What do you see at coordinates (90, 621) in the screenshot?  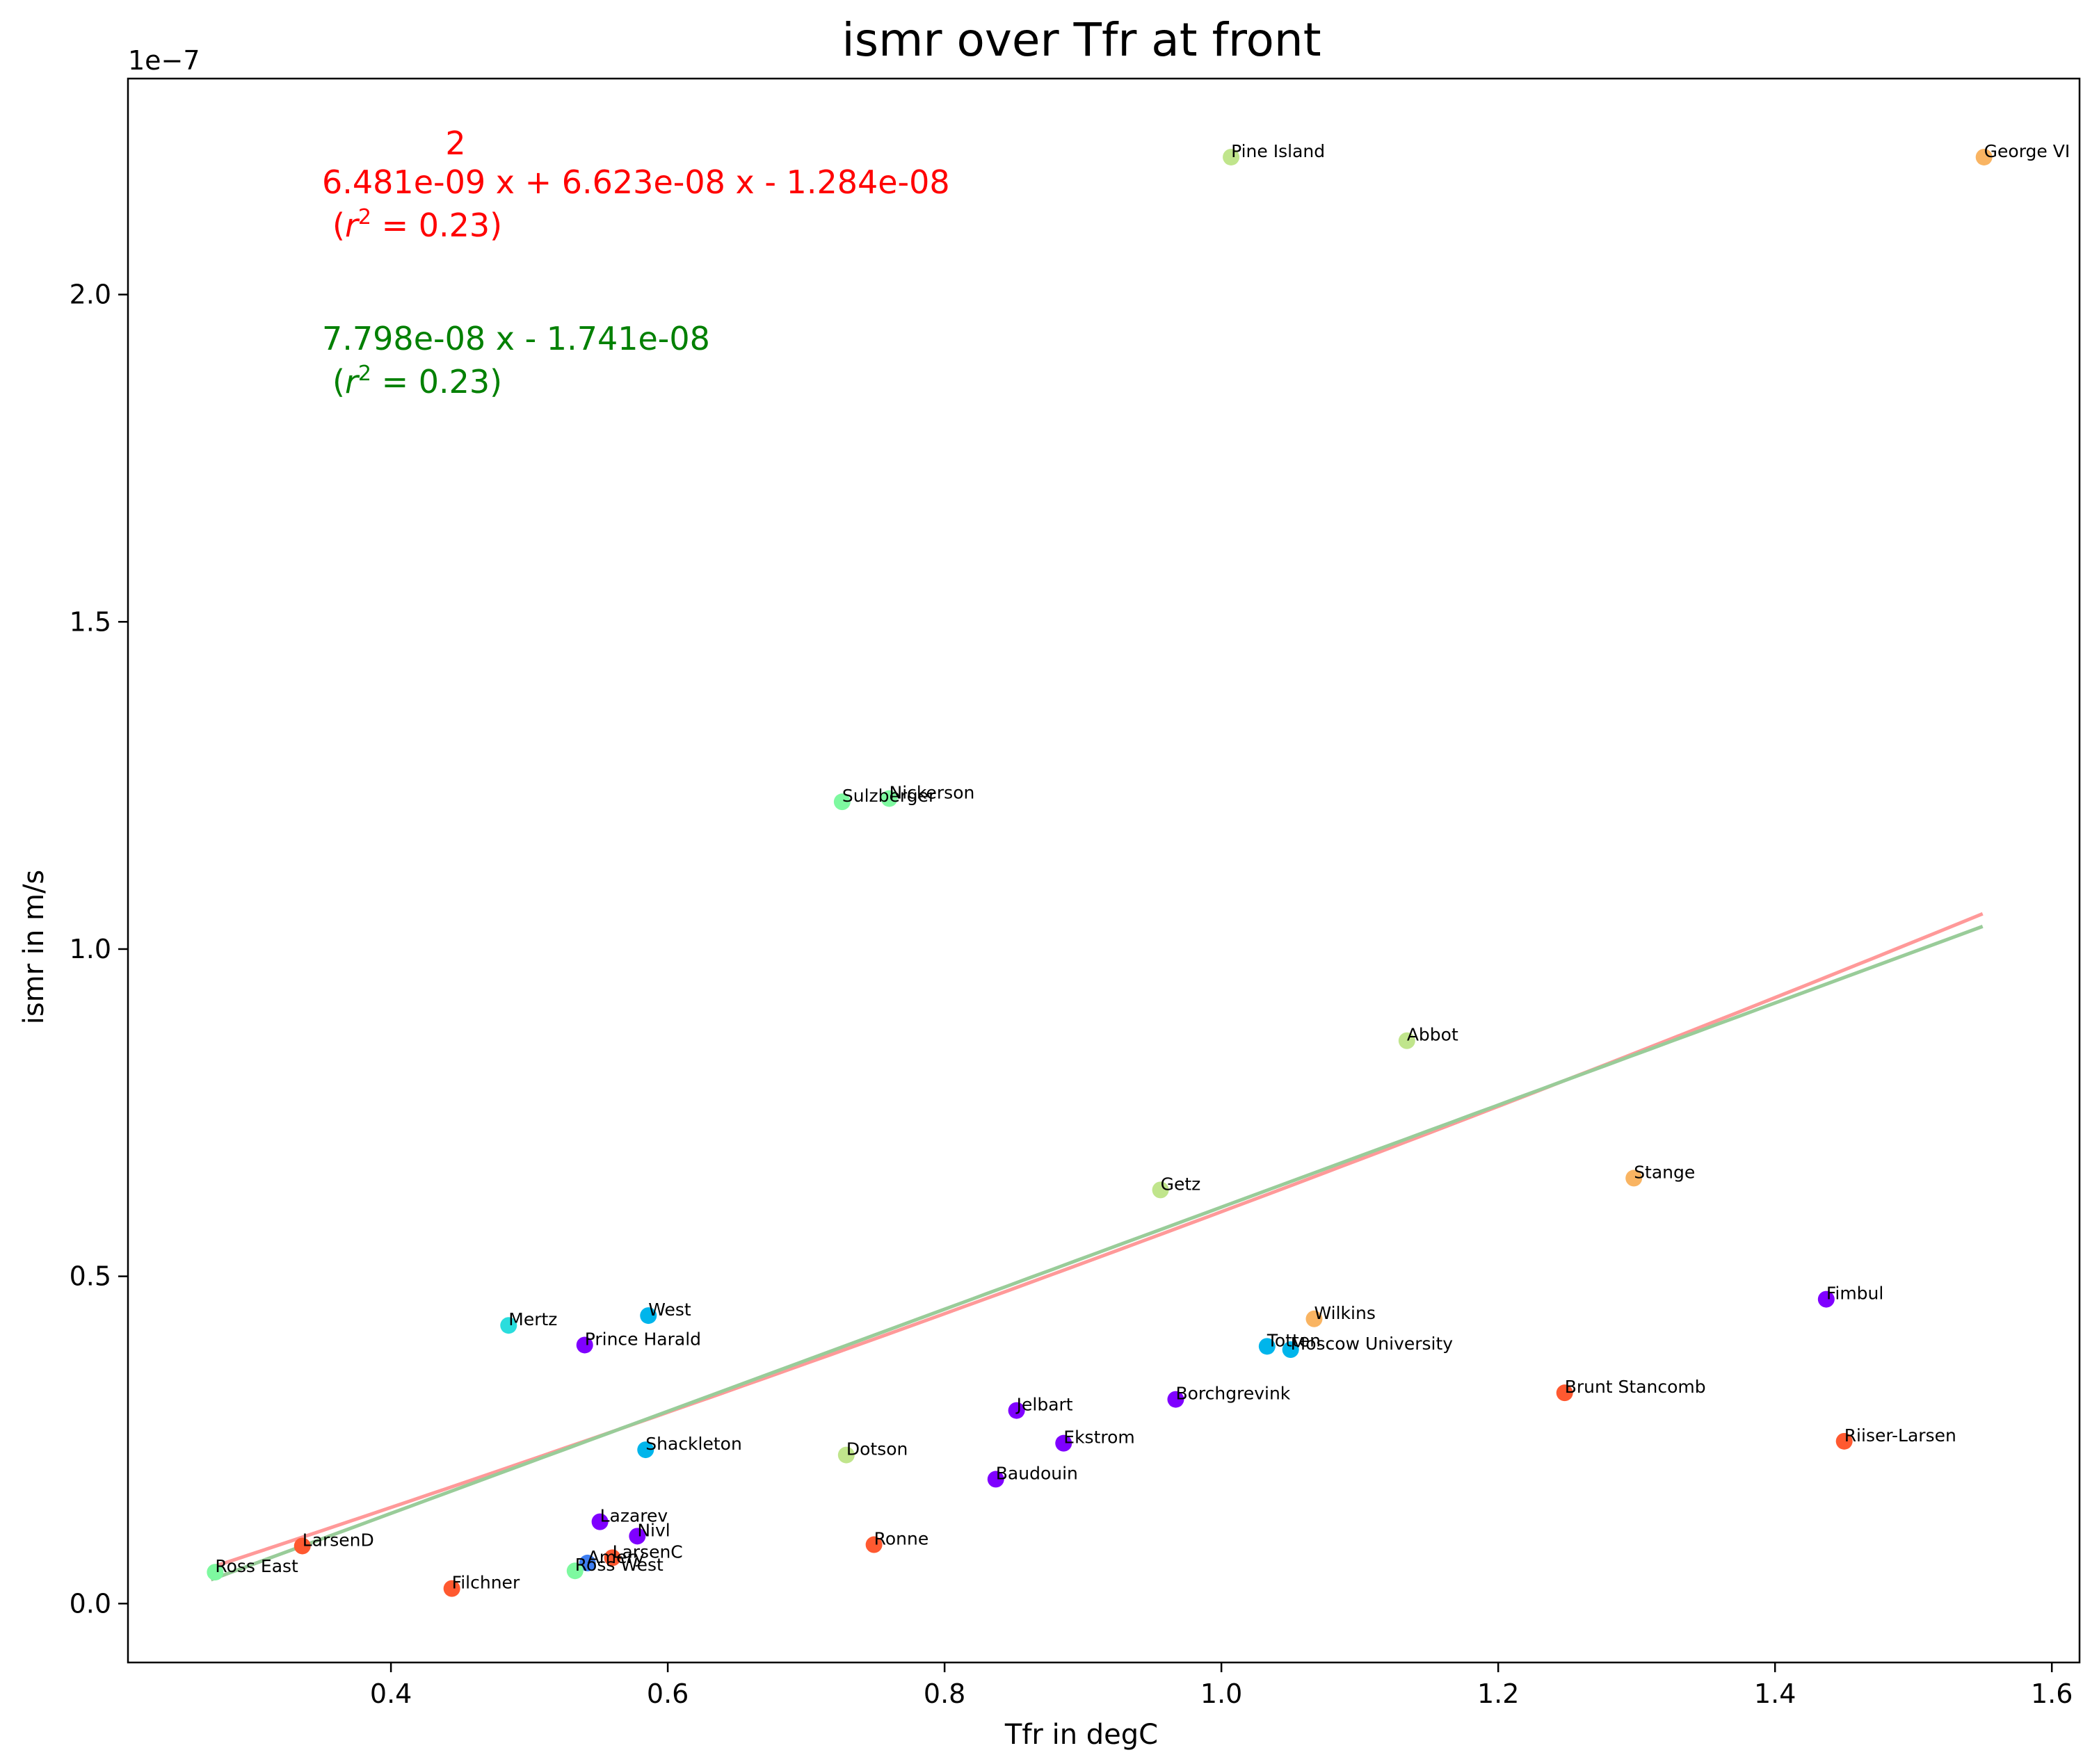 I see `y-tick-label: 1.5` at bounding box center [90, 621].